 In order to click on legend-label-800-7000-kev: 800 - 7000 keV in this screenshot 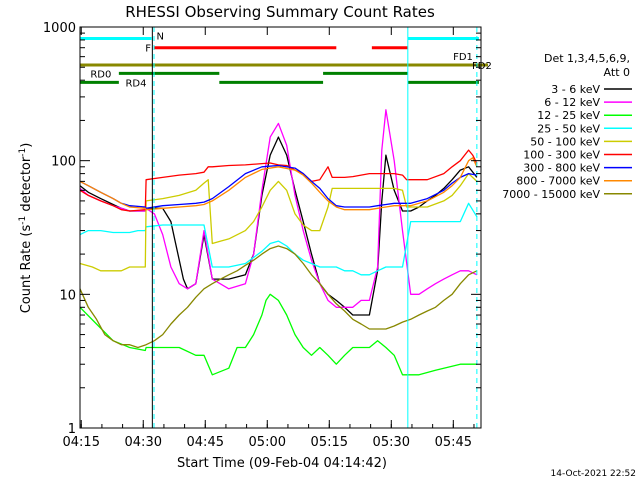, I will do `click(558, 181)`.